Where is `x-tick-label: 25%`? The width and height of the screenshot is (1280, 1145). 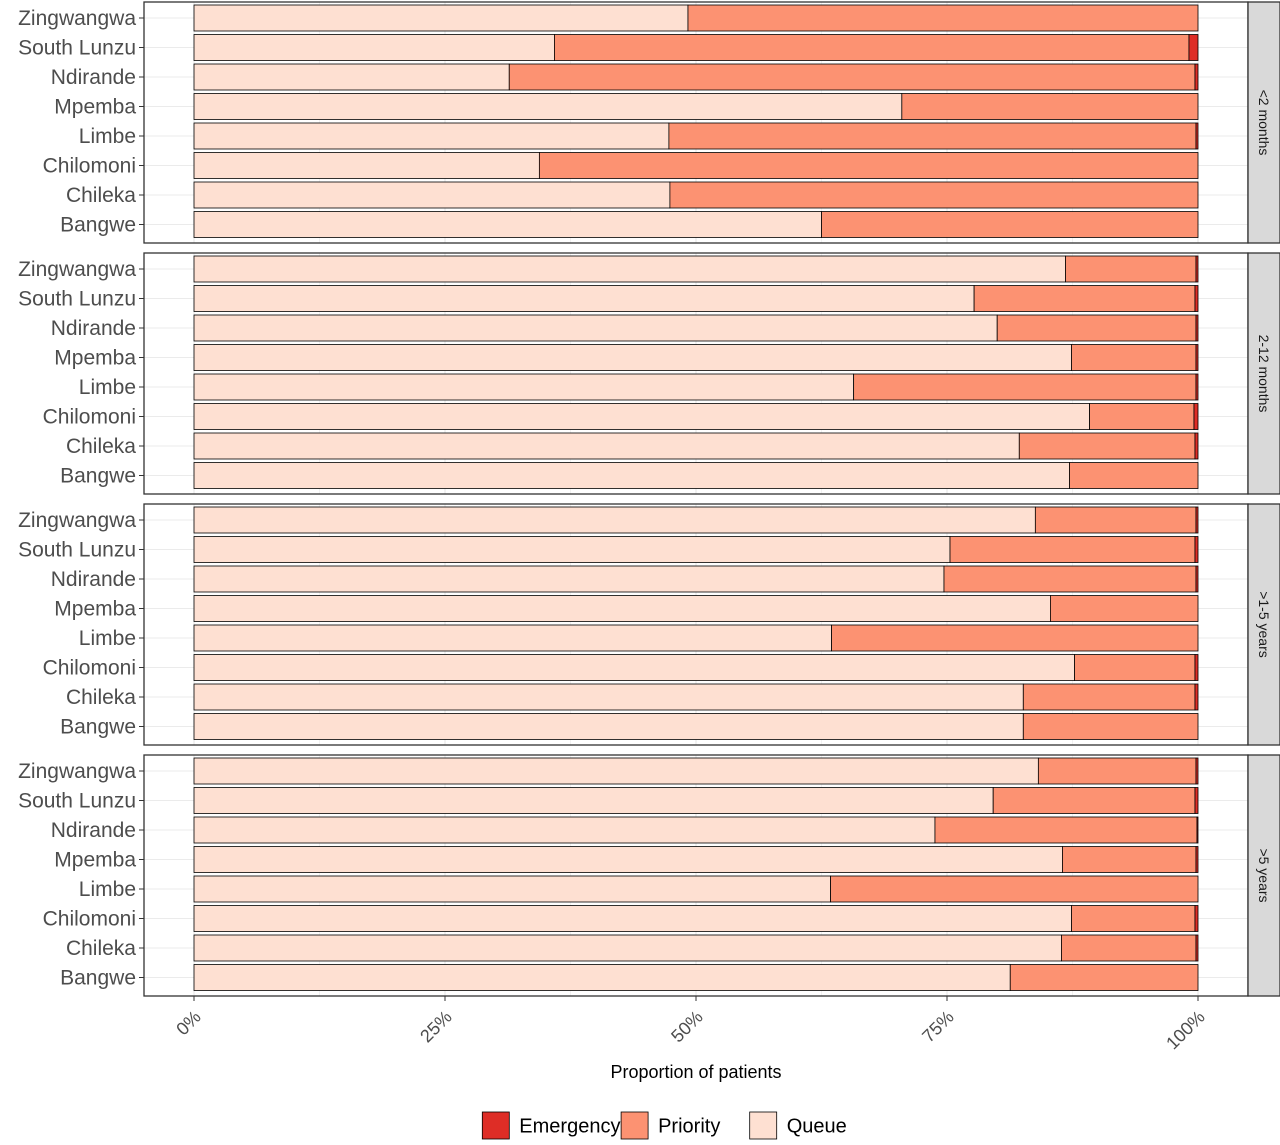
x-tick-label: 25% is located at coordinates (436, 1027).